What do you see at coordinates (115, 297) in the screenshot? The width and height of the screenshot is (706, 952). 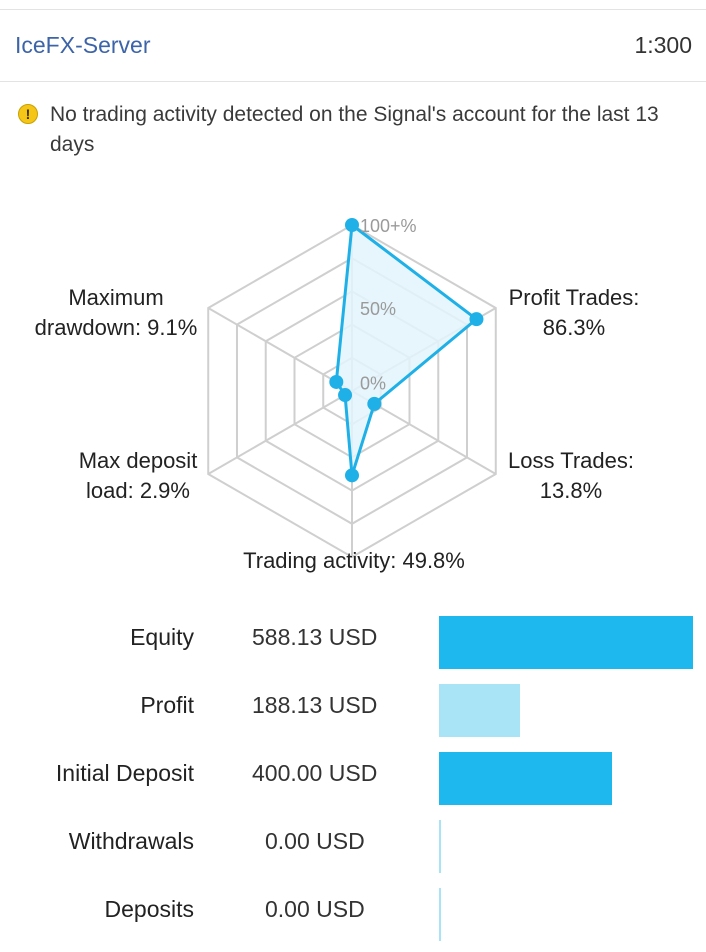 I see `radar-axis-label: Maximum` at bounding box center [115, 297].